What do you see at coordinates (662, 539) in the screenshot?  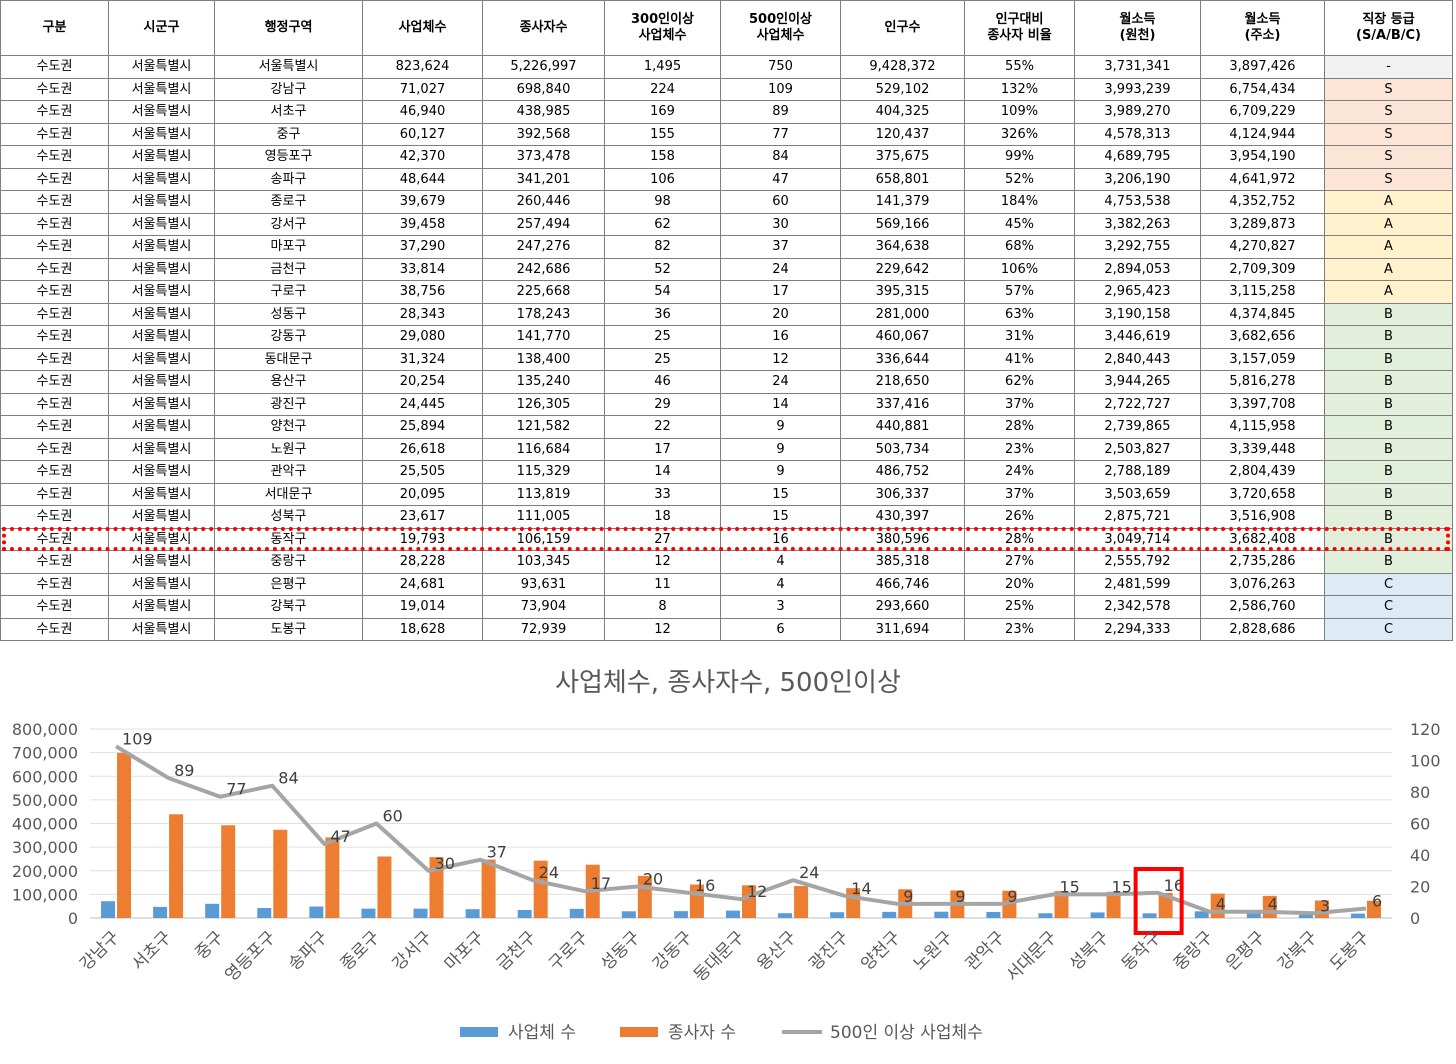 I see `table-cell: 27` at bounding box center [662, 539].